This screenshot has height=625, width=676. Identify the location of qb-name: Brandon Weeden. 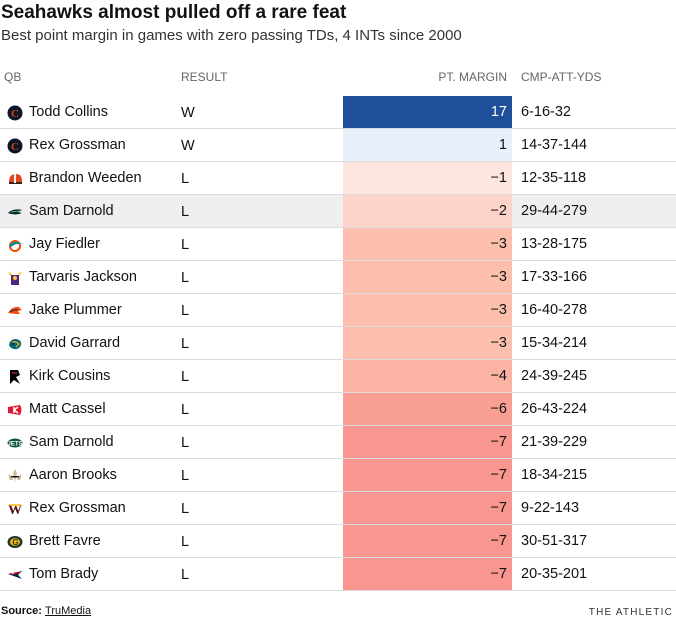
(85, 178).